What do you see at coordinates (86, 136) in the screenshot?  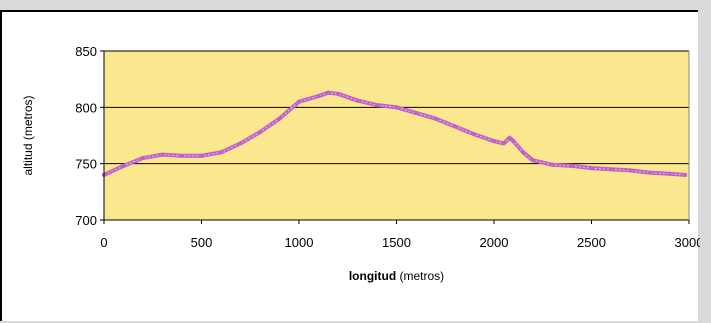 I see `y-tick-labels: 700 750 800 850` at bounding box center [86, 136].